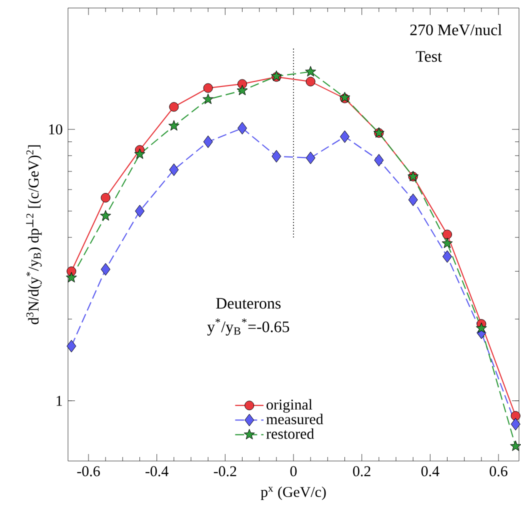  Describe the element at coordinates (225, 471) in the screenshot. I see `x-tick-label: -0.2` at that location.